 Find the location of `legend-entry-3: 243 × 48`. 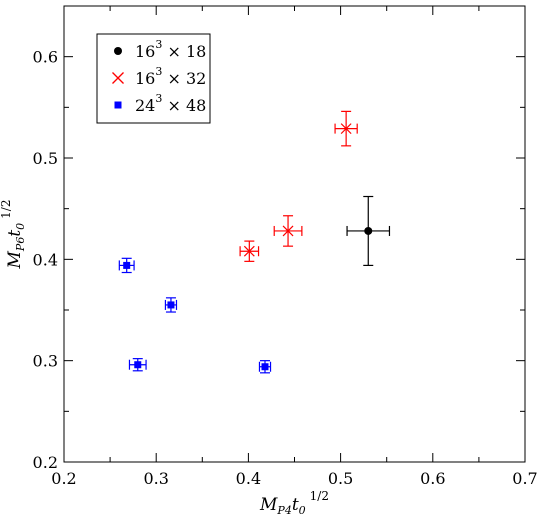

legend-entry-3: 243 × 48 is located at coordinates (170, 103).